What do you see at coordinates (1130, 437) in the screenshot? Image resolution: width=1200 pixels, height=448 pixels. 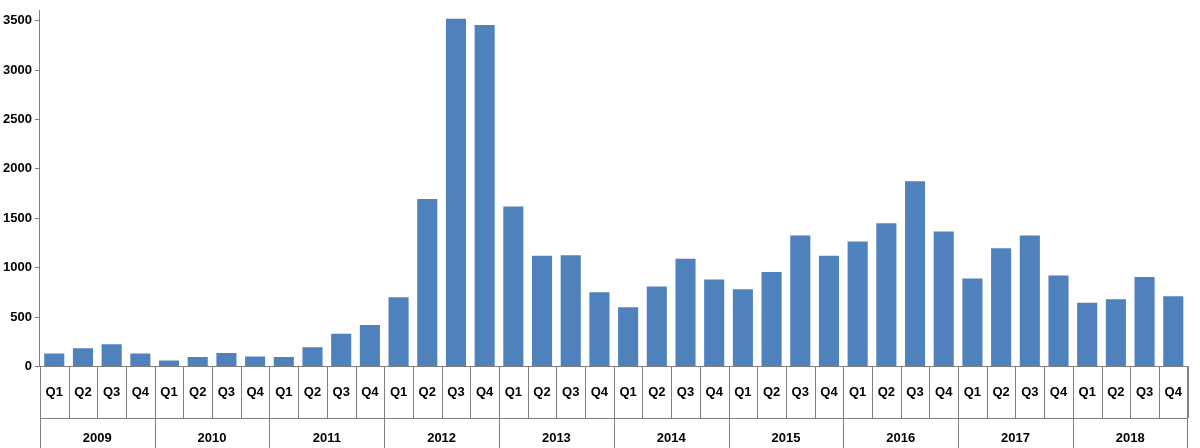 I see `text: 2018` at bounding box center [1130, 437].